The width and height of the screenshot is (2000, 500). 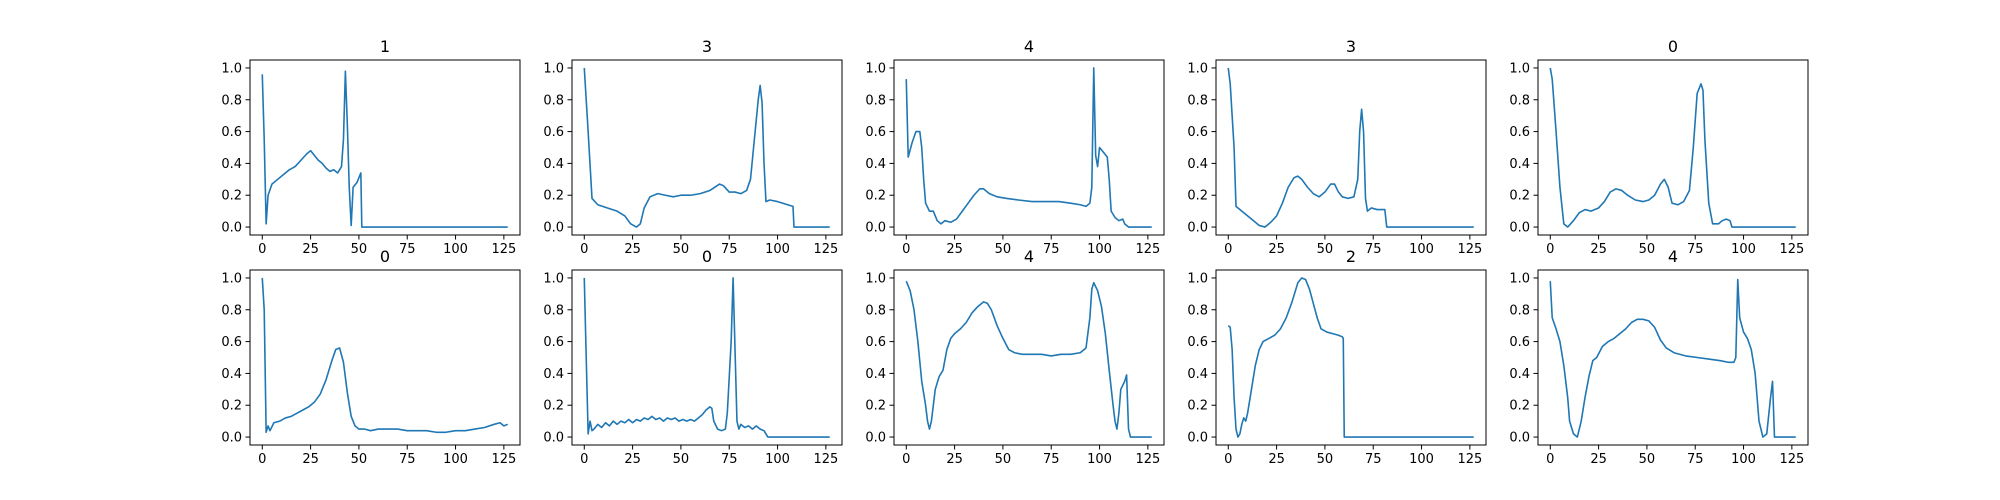 What do you see at coordinates (1351, 46) in the screenshot?
I see `subplot-title: 3` at bounding box center [1351, 46].